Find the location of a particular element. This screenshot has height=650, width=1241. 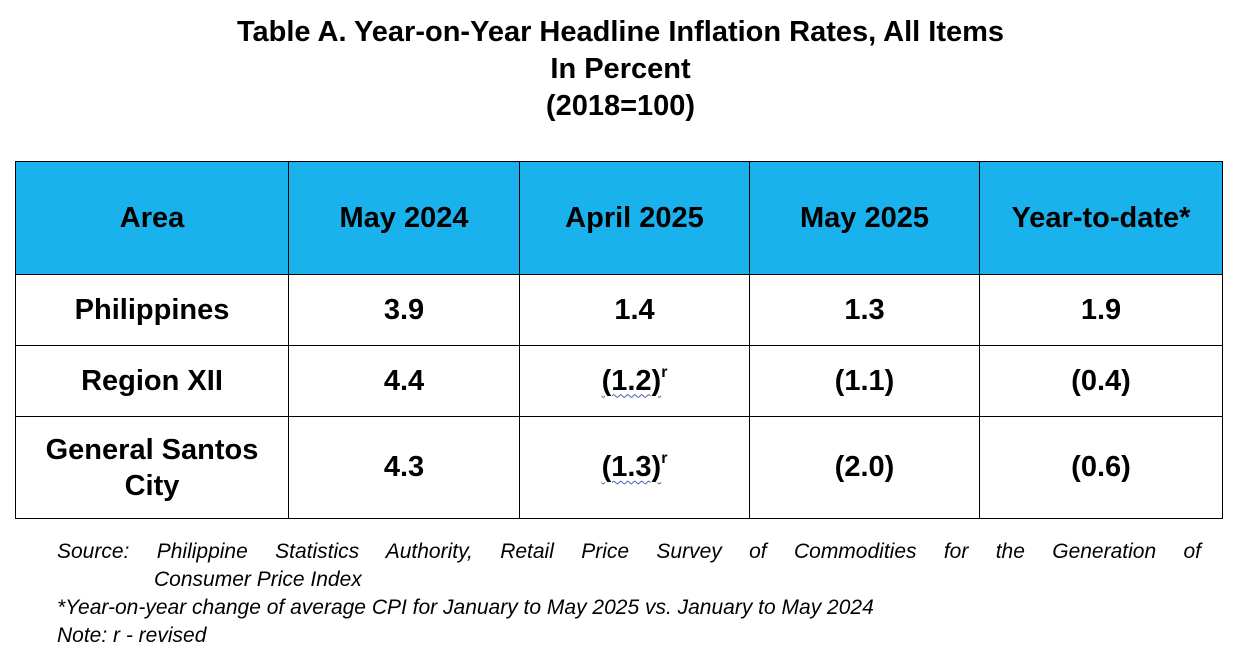

may-2024-cell: 4.3 is located at coordinates (404, 467).